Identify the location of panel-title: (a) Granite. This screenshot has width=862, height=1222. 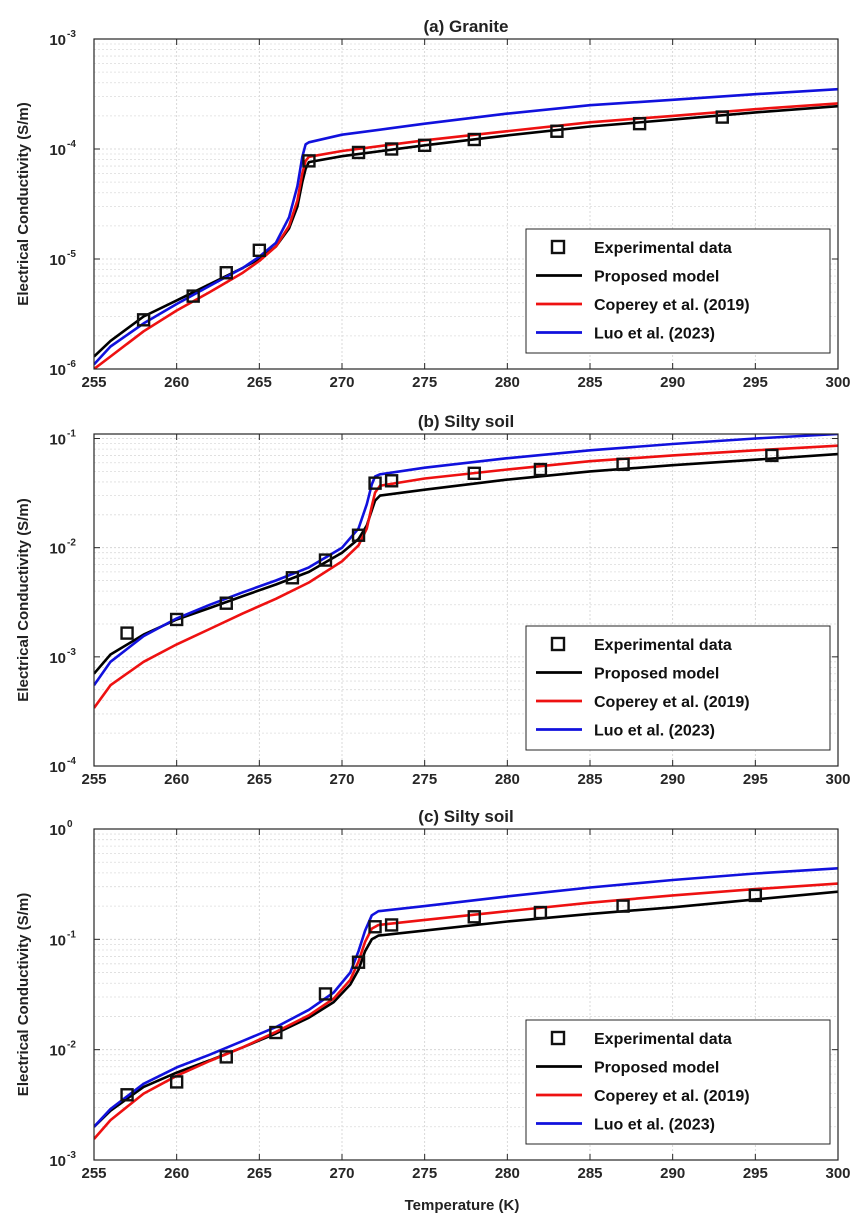
(465, 26).